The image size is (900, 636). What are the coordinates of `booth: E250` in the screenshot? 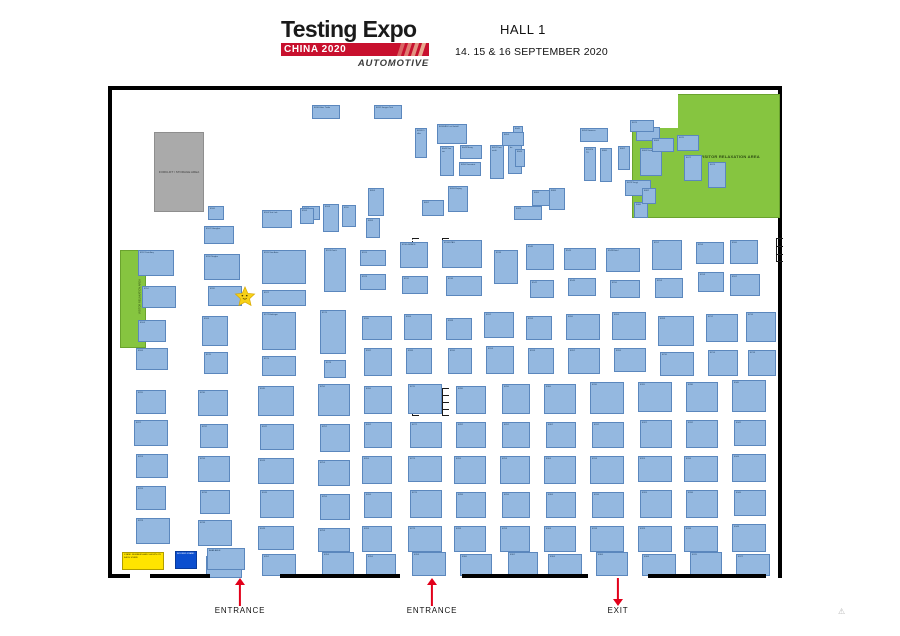 It's located at (334, 400).